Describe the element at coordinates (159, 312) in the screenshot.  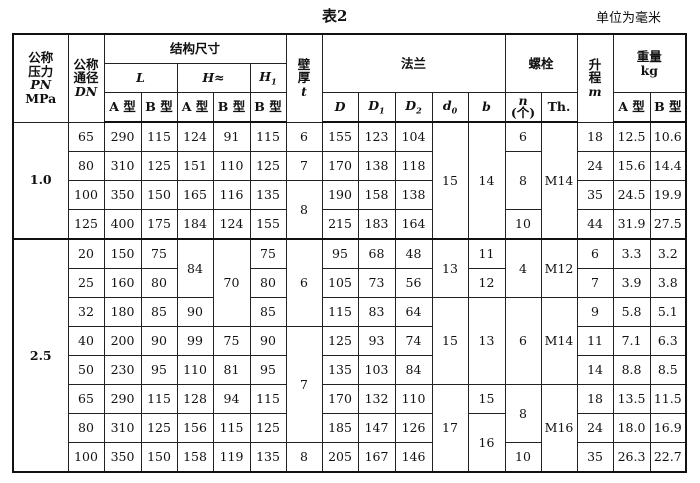
I see `table-cell: 85` at that location.